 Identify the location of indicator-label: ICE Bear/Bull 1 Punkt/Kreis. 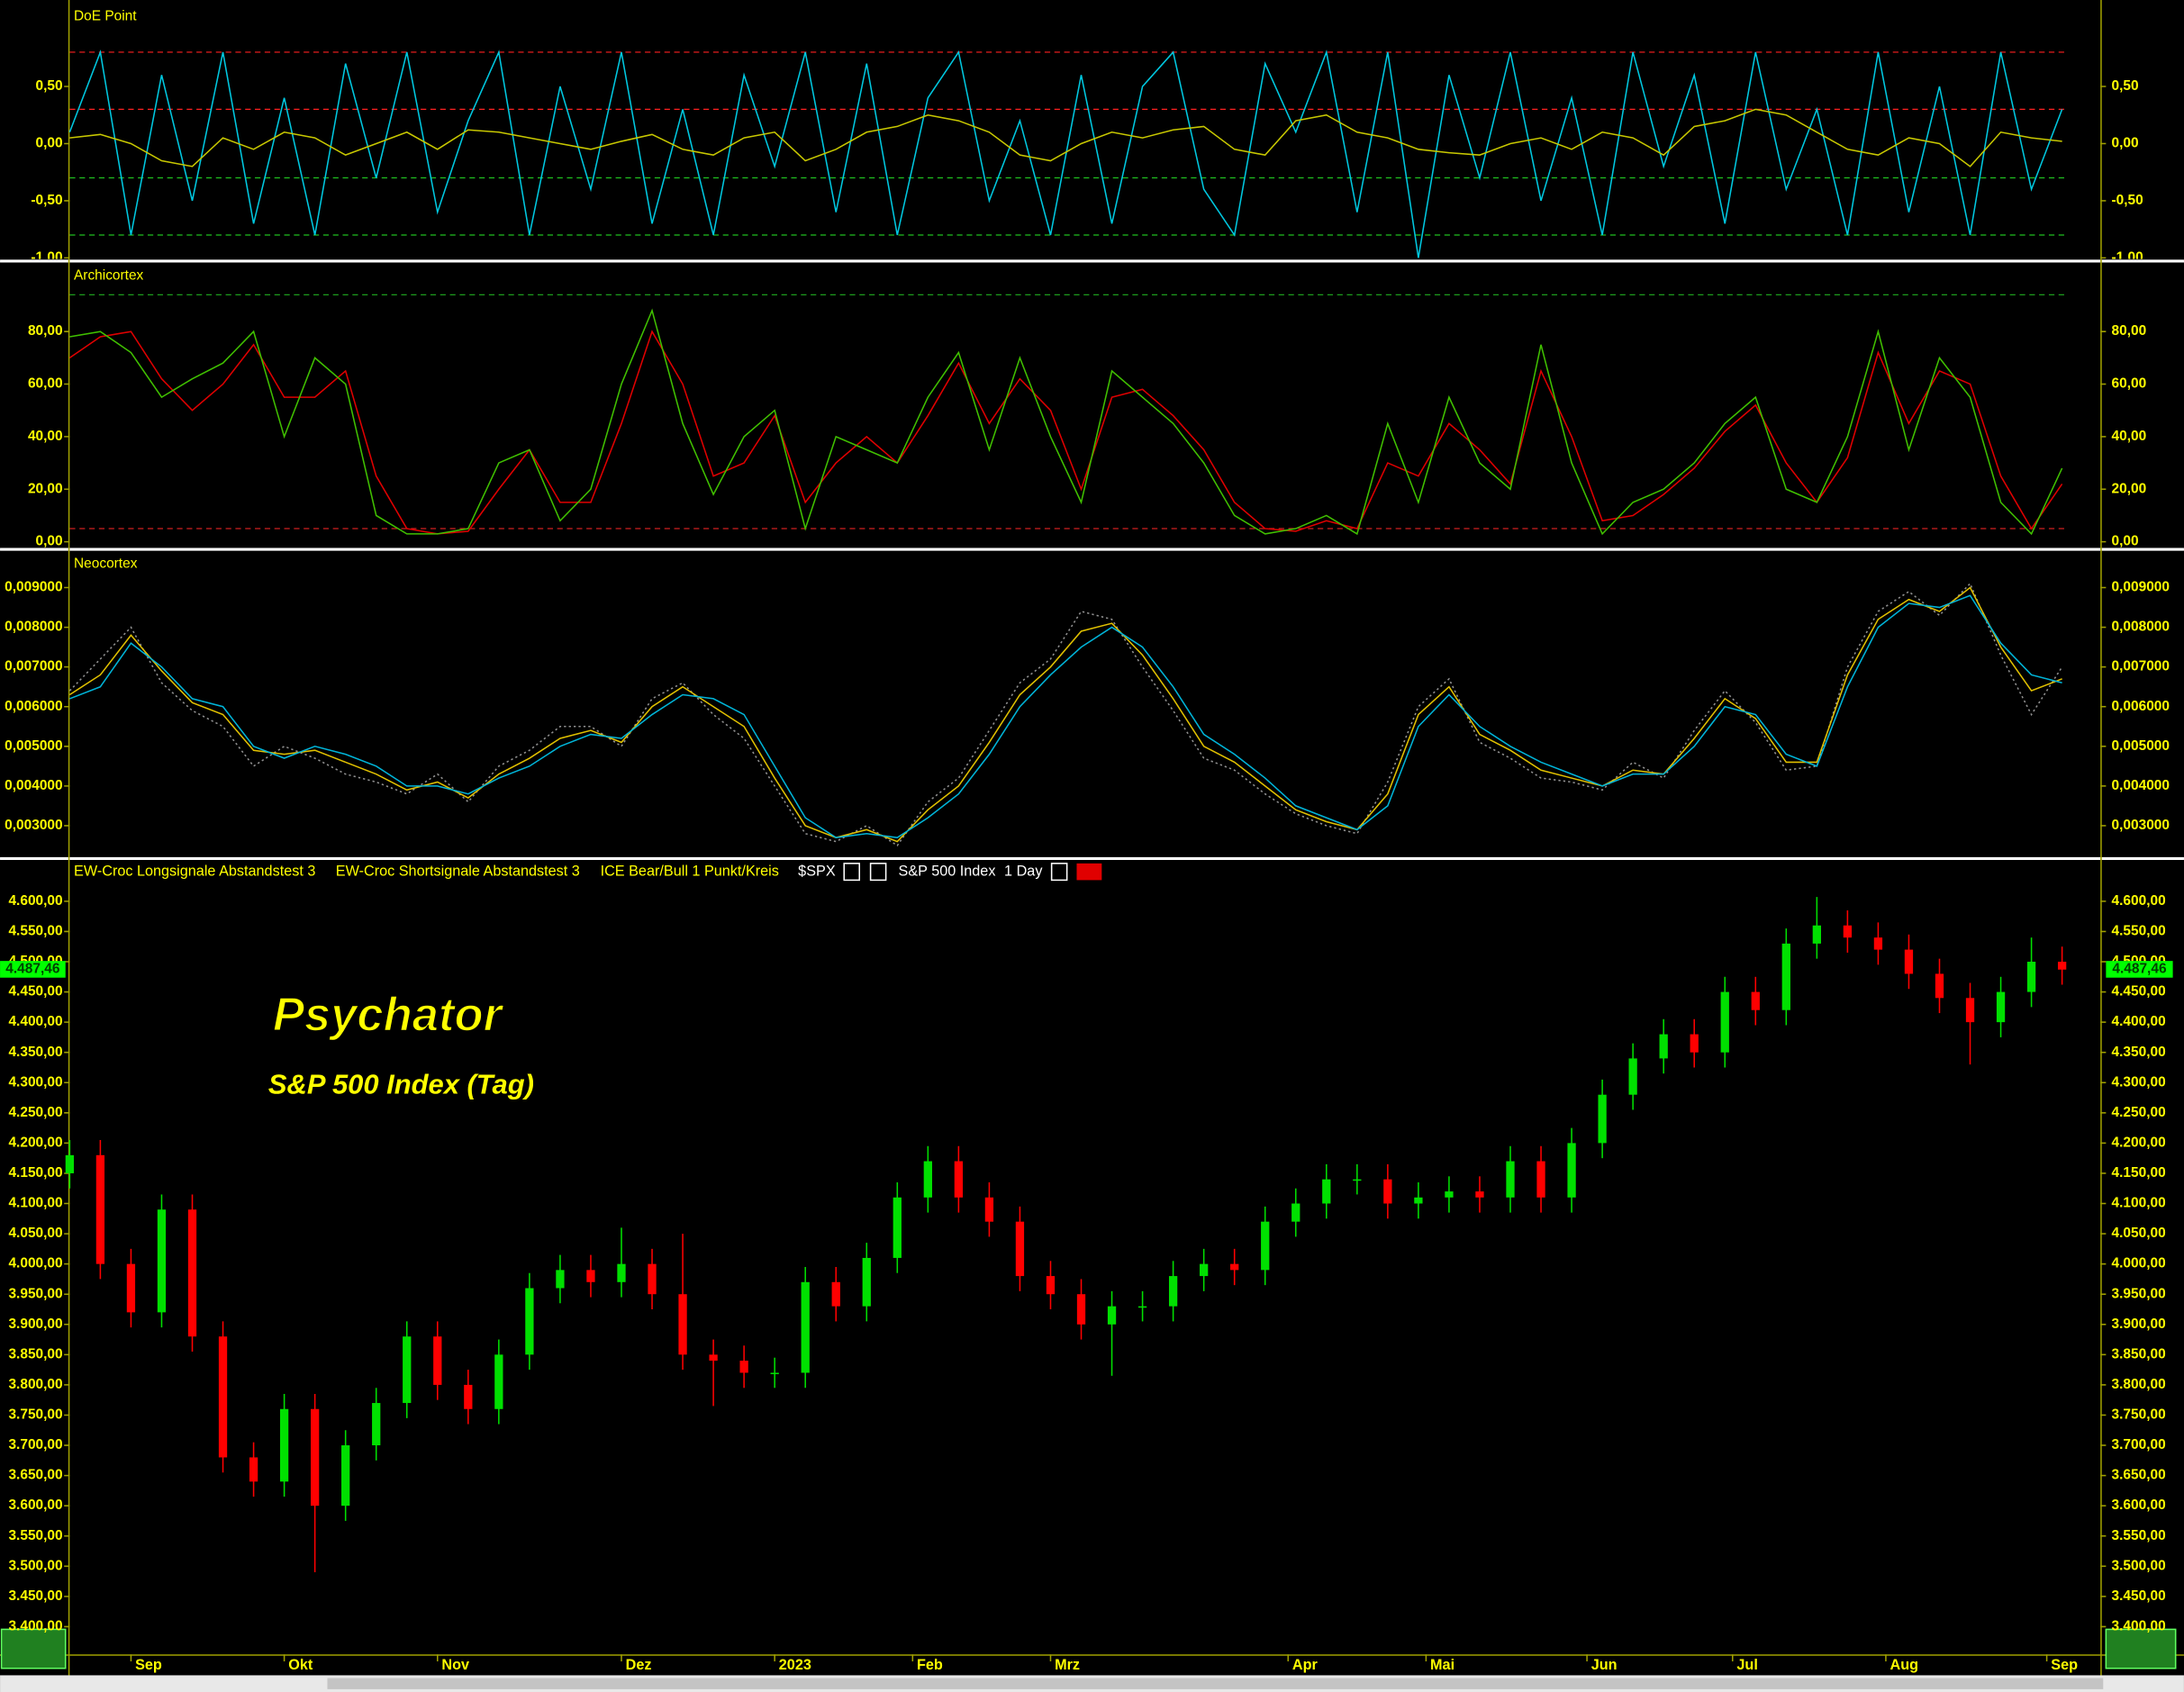
(690, 871).